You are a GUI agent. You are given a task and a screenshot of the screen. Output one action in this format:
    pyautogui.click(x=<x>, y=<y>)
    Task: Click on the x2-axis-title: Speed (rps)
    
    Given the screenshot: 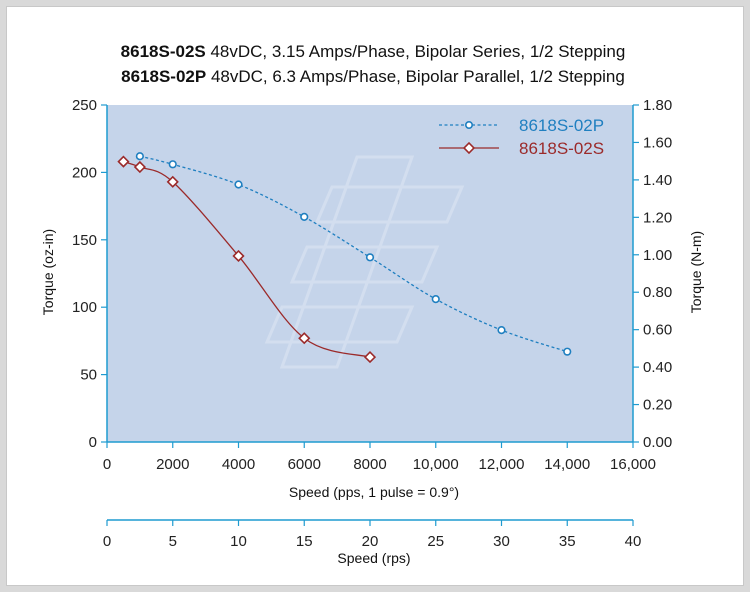 What is the action you would take?
    pyautogui.click(x=373, y=558)
    